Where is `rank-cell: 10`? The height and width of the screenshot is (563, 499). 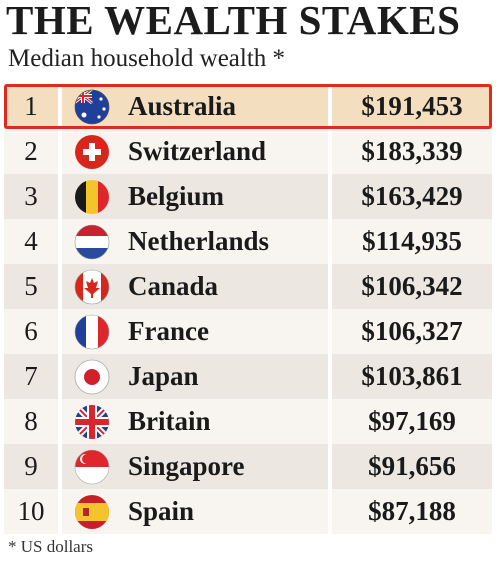
rank-cell: 10 is located at coordinates (33, 511).